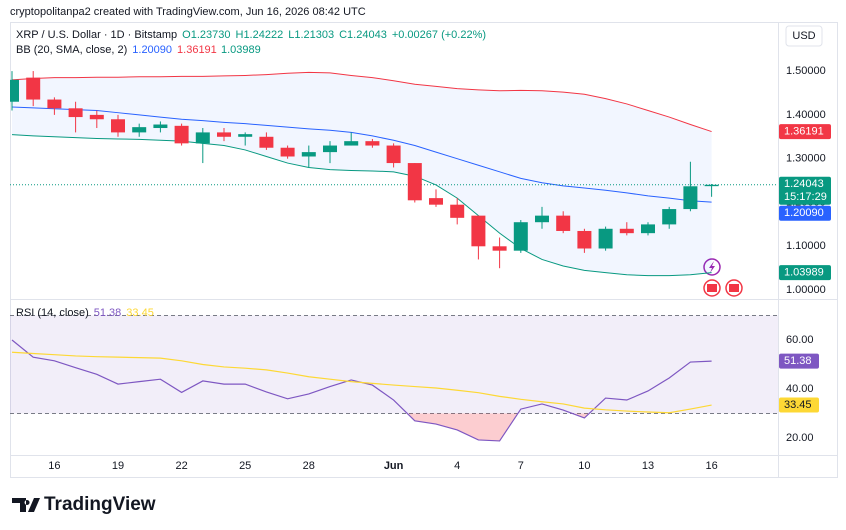 This screenshot has height=530, width=846. What do you see at coordinates (152, 50) in the screenshot?
I see `legend-bb-value: 1.20090` at bounding box center [152, 50].